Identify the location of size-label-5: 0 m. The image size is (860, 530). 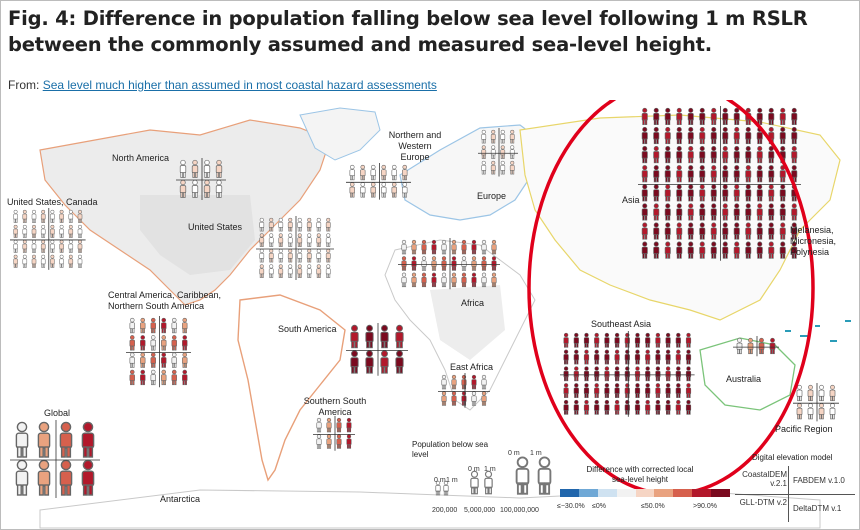
(514, 453).